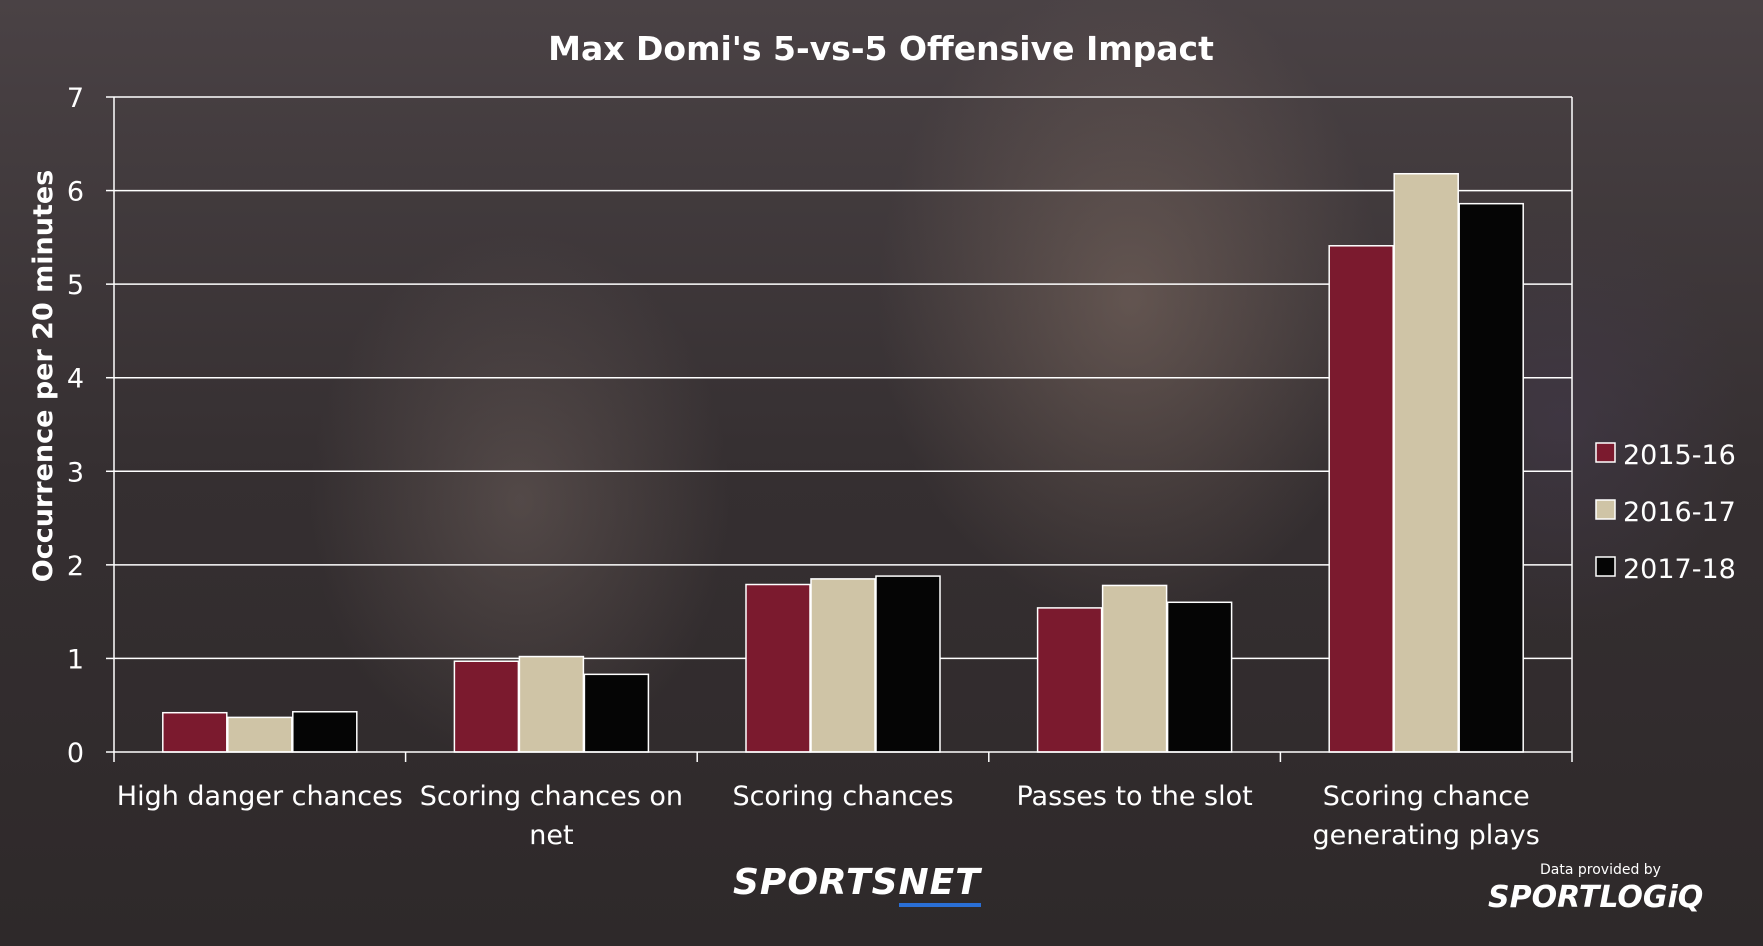 The image size is (1763, 946). Describe the element at coordinates (43, 376) in the screenshot. I see `y-axis-label: Occurrence per 20 minutes` at that location.